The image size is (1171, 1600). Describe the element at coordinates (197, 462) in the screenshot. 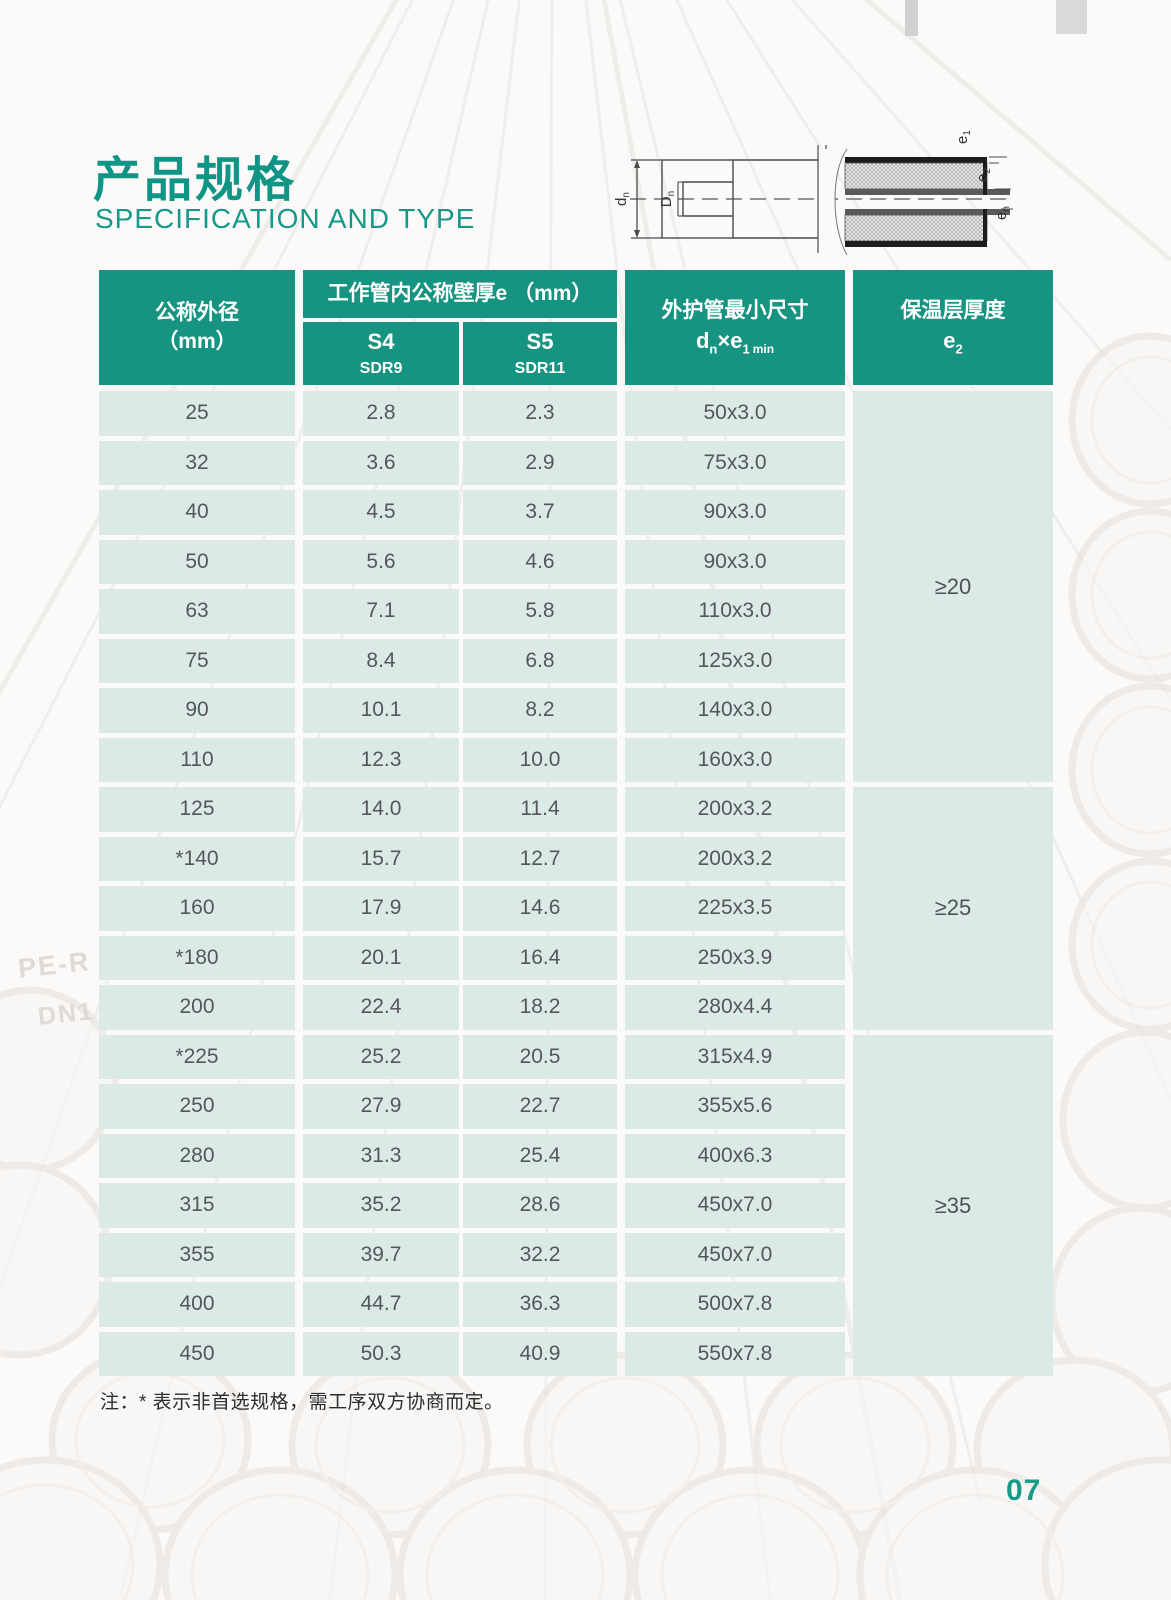

I see `cell-nominal-diameter: 32` at that location.